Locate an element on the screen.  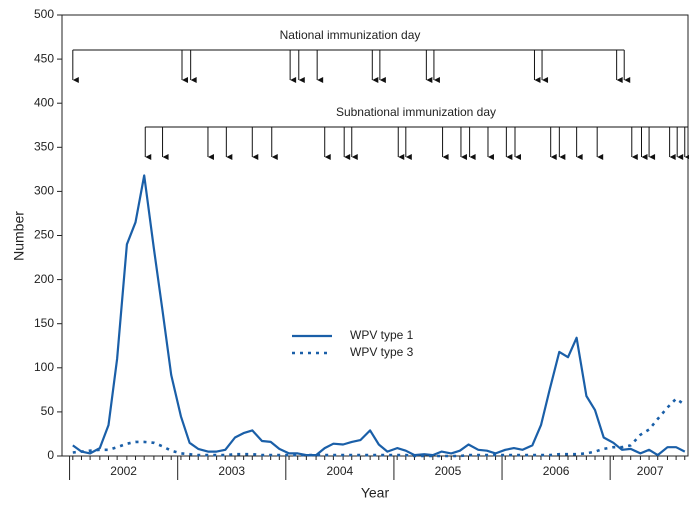
y-tick-label: 350 is located at coordinates (44, 146).